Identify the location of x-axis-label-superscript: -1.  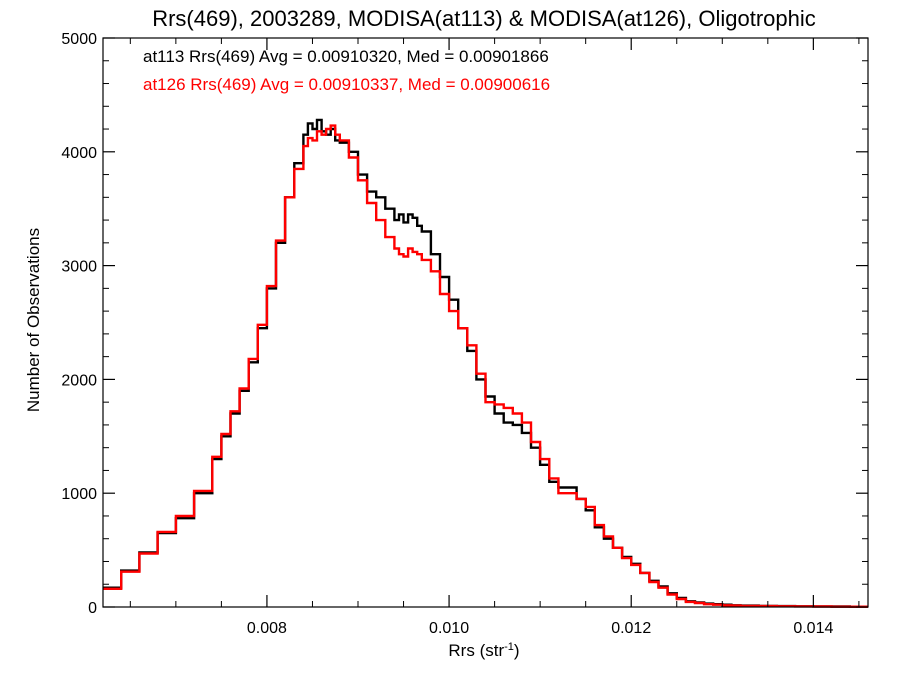
(509, 647).